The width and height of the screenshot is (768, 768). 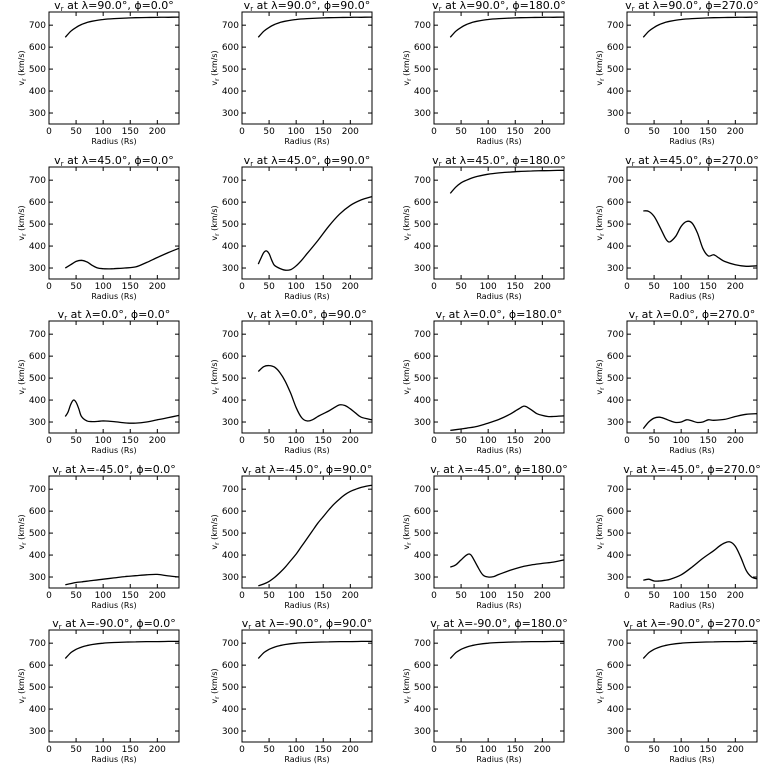 I want to click on subplot-title: vr at λ=-45.0°, ϕ=270.0°, so click(x=692, y=470).